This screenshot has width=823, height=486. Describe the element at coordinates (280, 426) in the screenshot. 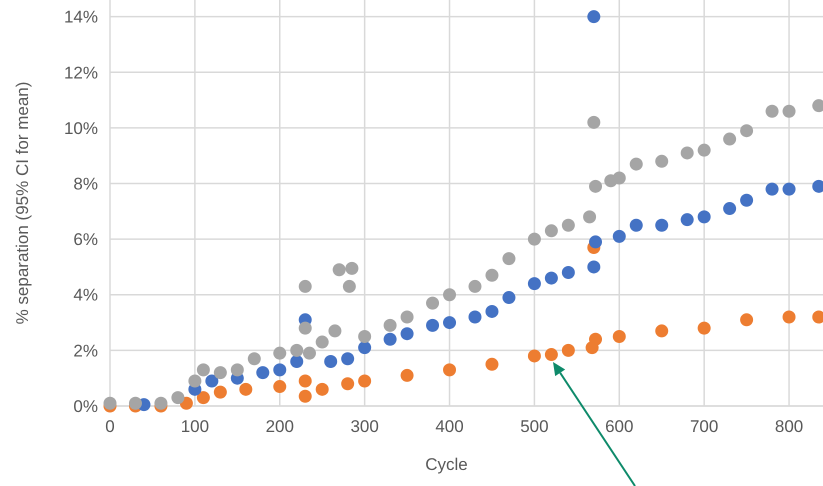

I see `x-tick-label: 200` at that location.